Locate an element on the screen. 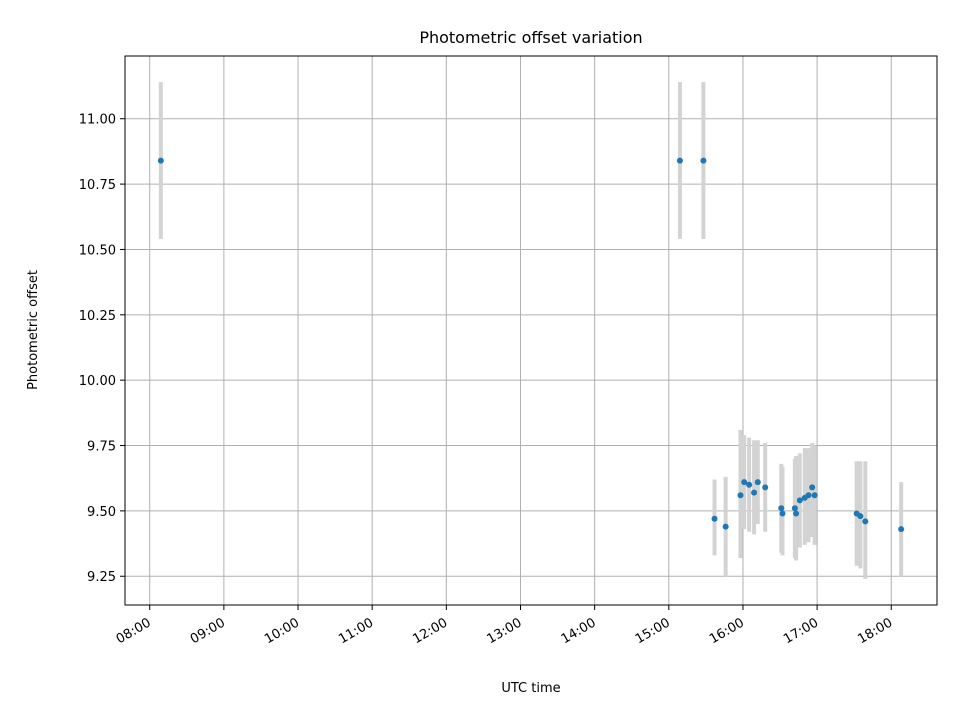 This screenshot has width=960, height=720. x-tick-label: 17:00 is located at coordinates (801, 631).